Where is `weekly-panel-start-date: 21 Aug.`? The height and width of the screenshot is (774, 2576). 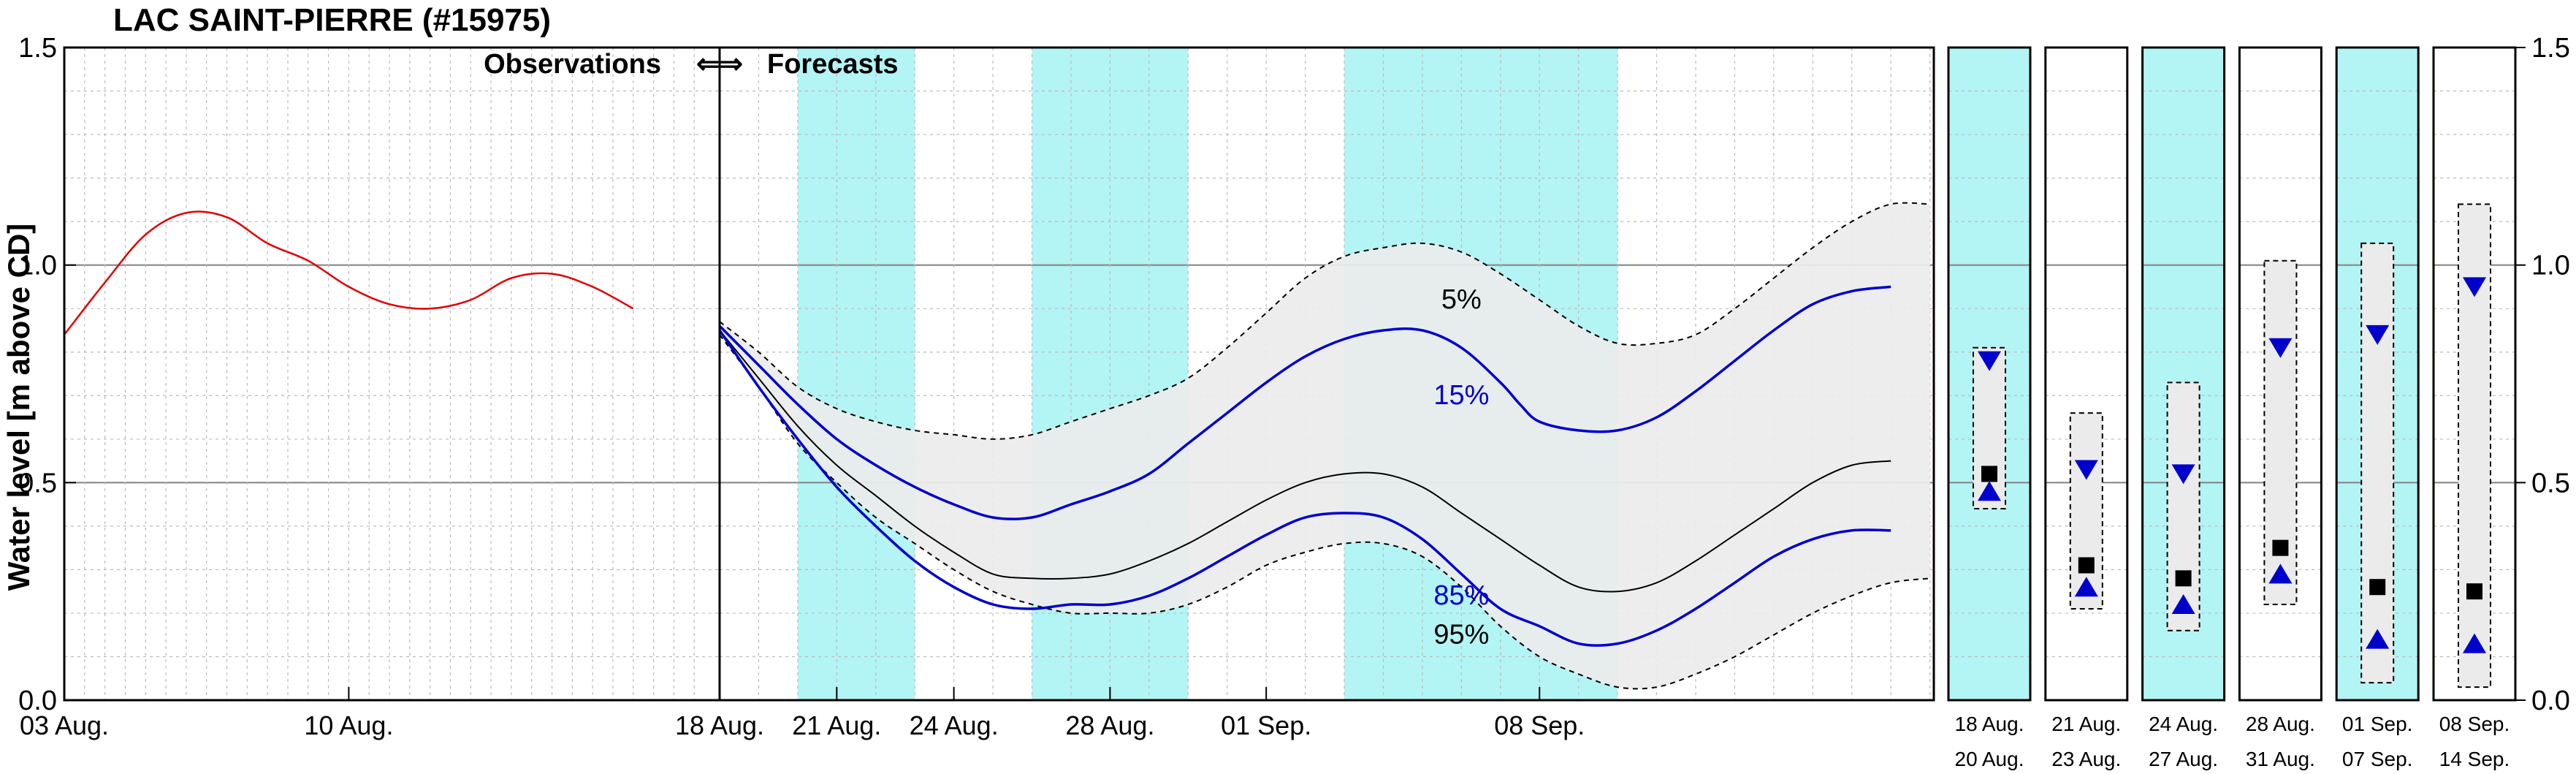
weekly-panel-start-date: 21 Aug. is located at coordinates (2086, 724).